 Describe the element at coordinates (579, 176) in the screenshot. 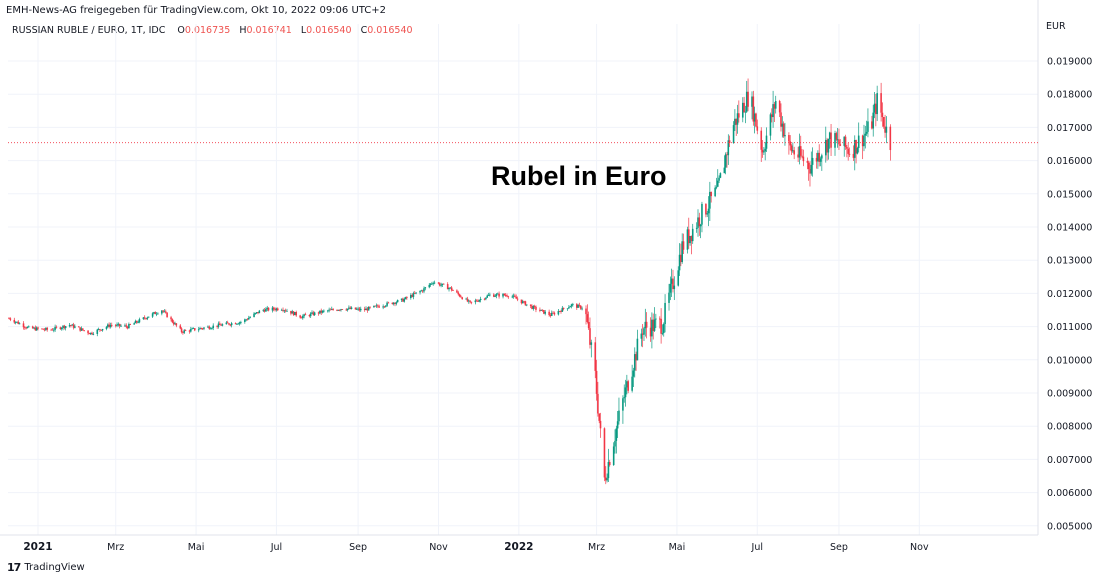

I see `chart-title: Rubel in Euro` at that location.